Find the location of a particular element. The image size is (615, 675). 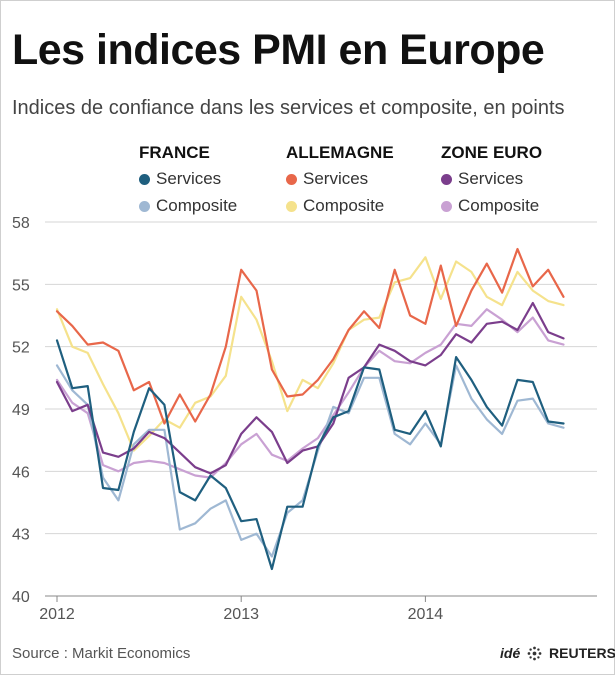

legend-item-zone-euro-composite: Composite is located at coordinates (491, 205).